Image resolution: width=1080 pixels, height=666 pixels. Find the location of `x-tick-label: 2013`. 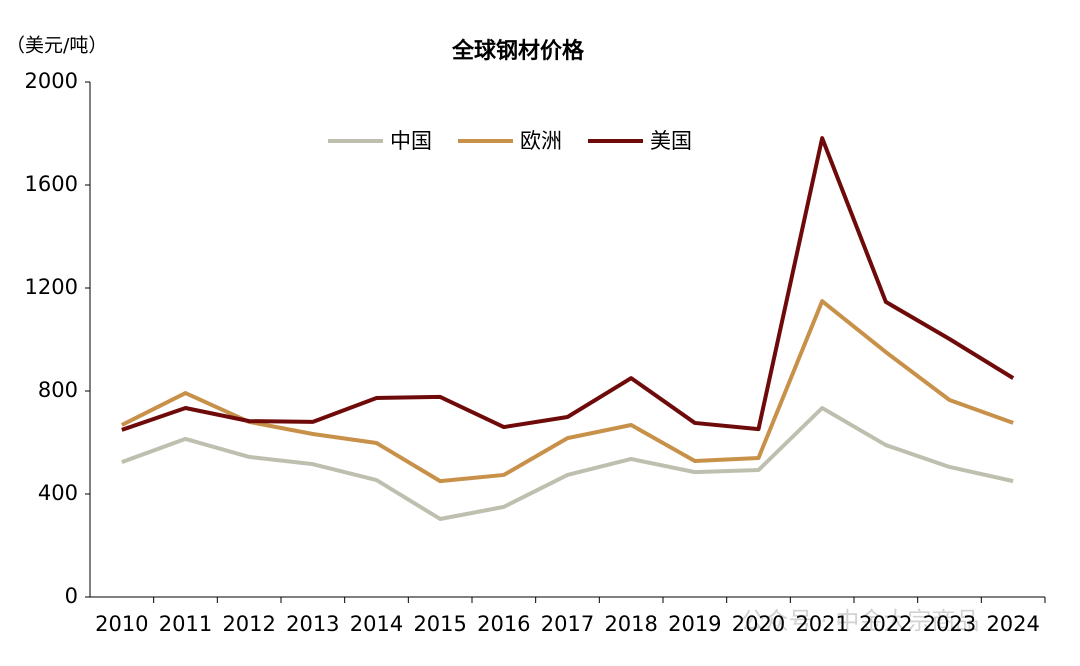

x-tick-label: 2013 is located at coordinates (312, 624).